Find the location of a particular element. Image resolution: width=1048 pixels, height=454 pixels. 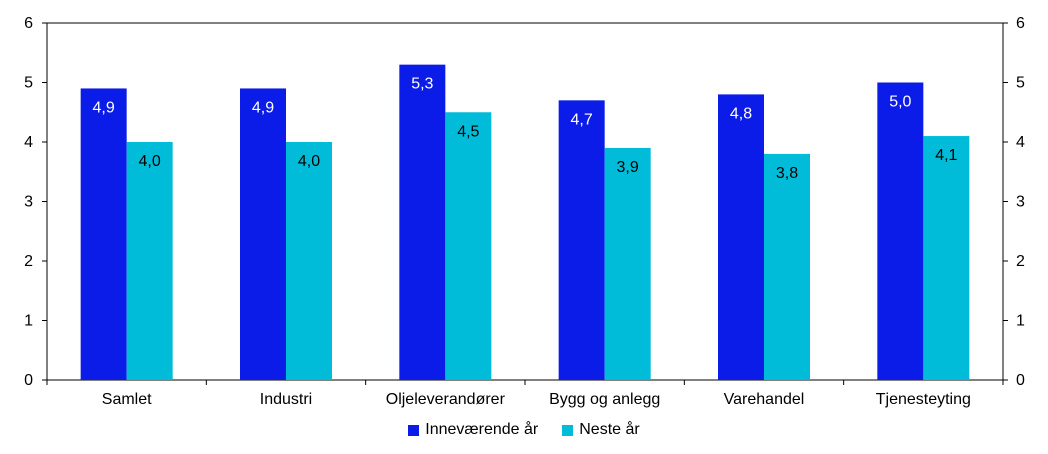

legend-label-current-year: Inneværende år is located at coordinates (482, 429).